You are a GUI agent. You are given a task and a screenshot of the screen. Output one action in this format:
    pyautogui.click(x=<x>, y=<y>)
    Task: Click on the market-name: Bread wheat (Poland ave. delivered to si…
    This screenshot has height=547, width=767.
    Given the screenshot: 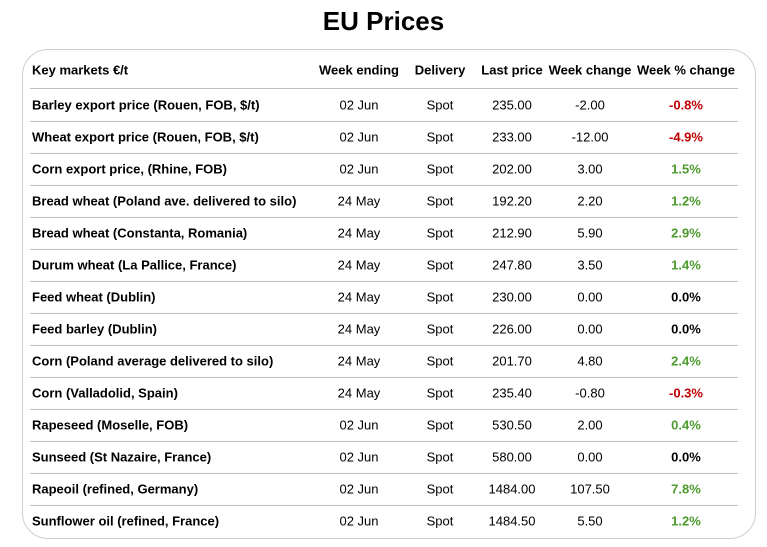 What is the action you would take?
    pyautogui.click(x=164, y=201)
    